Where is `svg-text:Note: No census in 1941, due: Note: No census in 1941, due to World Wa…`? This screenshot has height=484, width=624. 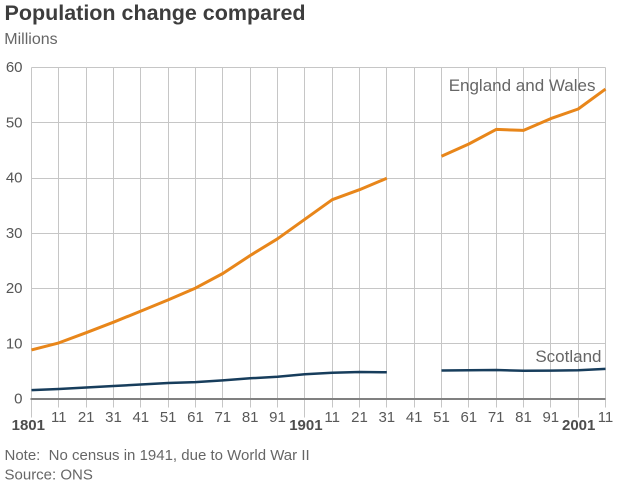 svg-text:Note: No census in 1941, due: Note: No census in 1941, due to World Wa… is located at coordinates (157, 455).